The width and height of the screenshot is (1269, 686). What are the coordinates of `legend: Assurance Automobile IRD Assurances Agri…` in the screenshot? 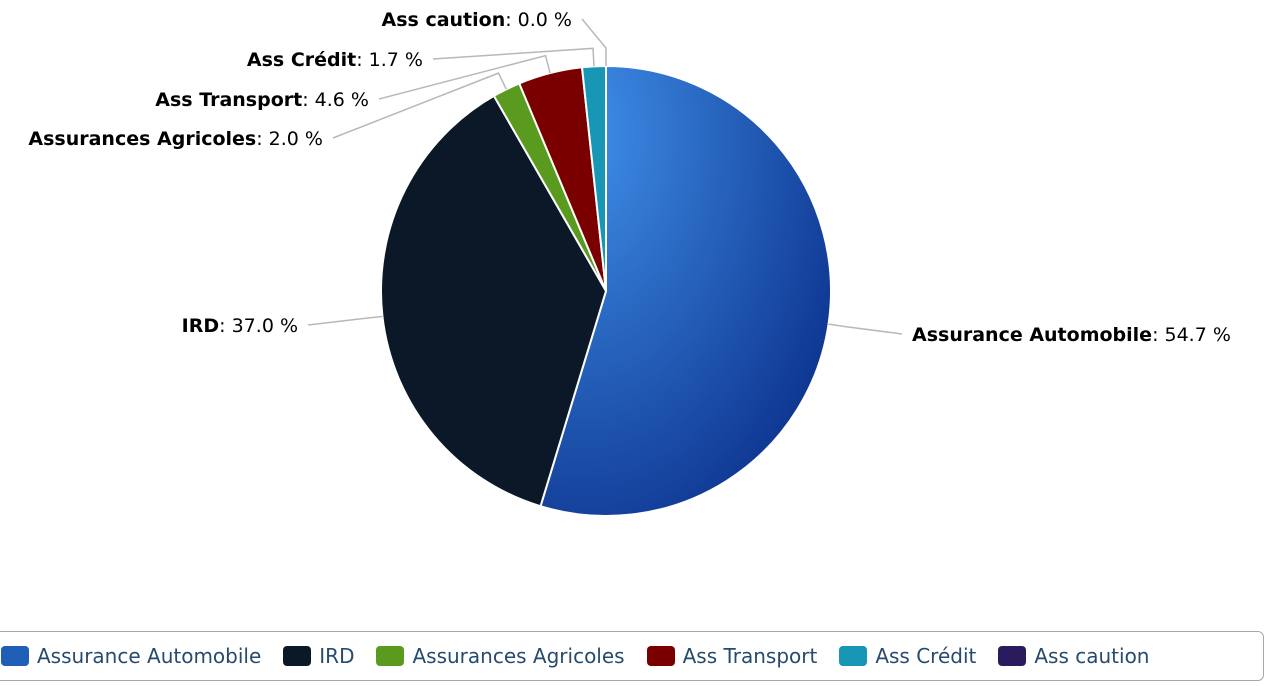 It's located at (632, 656).